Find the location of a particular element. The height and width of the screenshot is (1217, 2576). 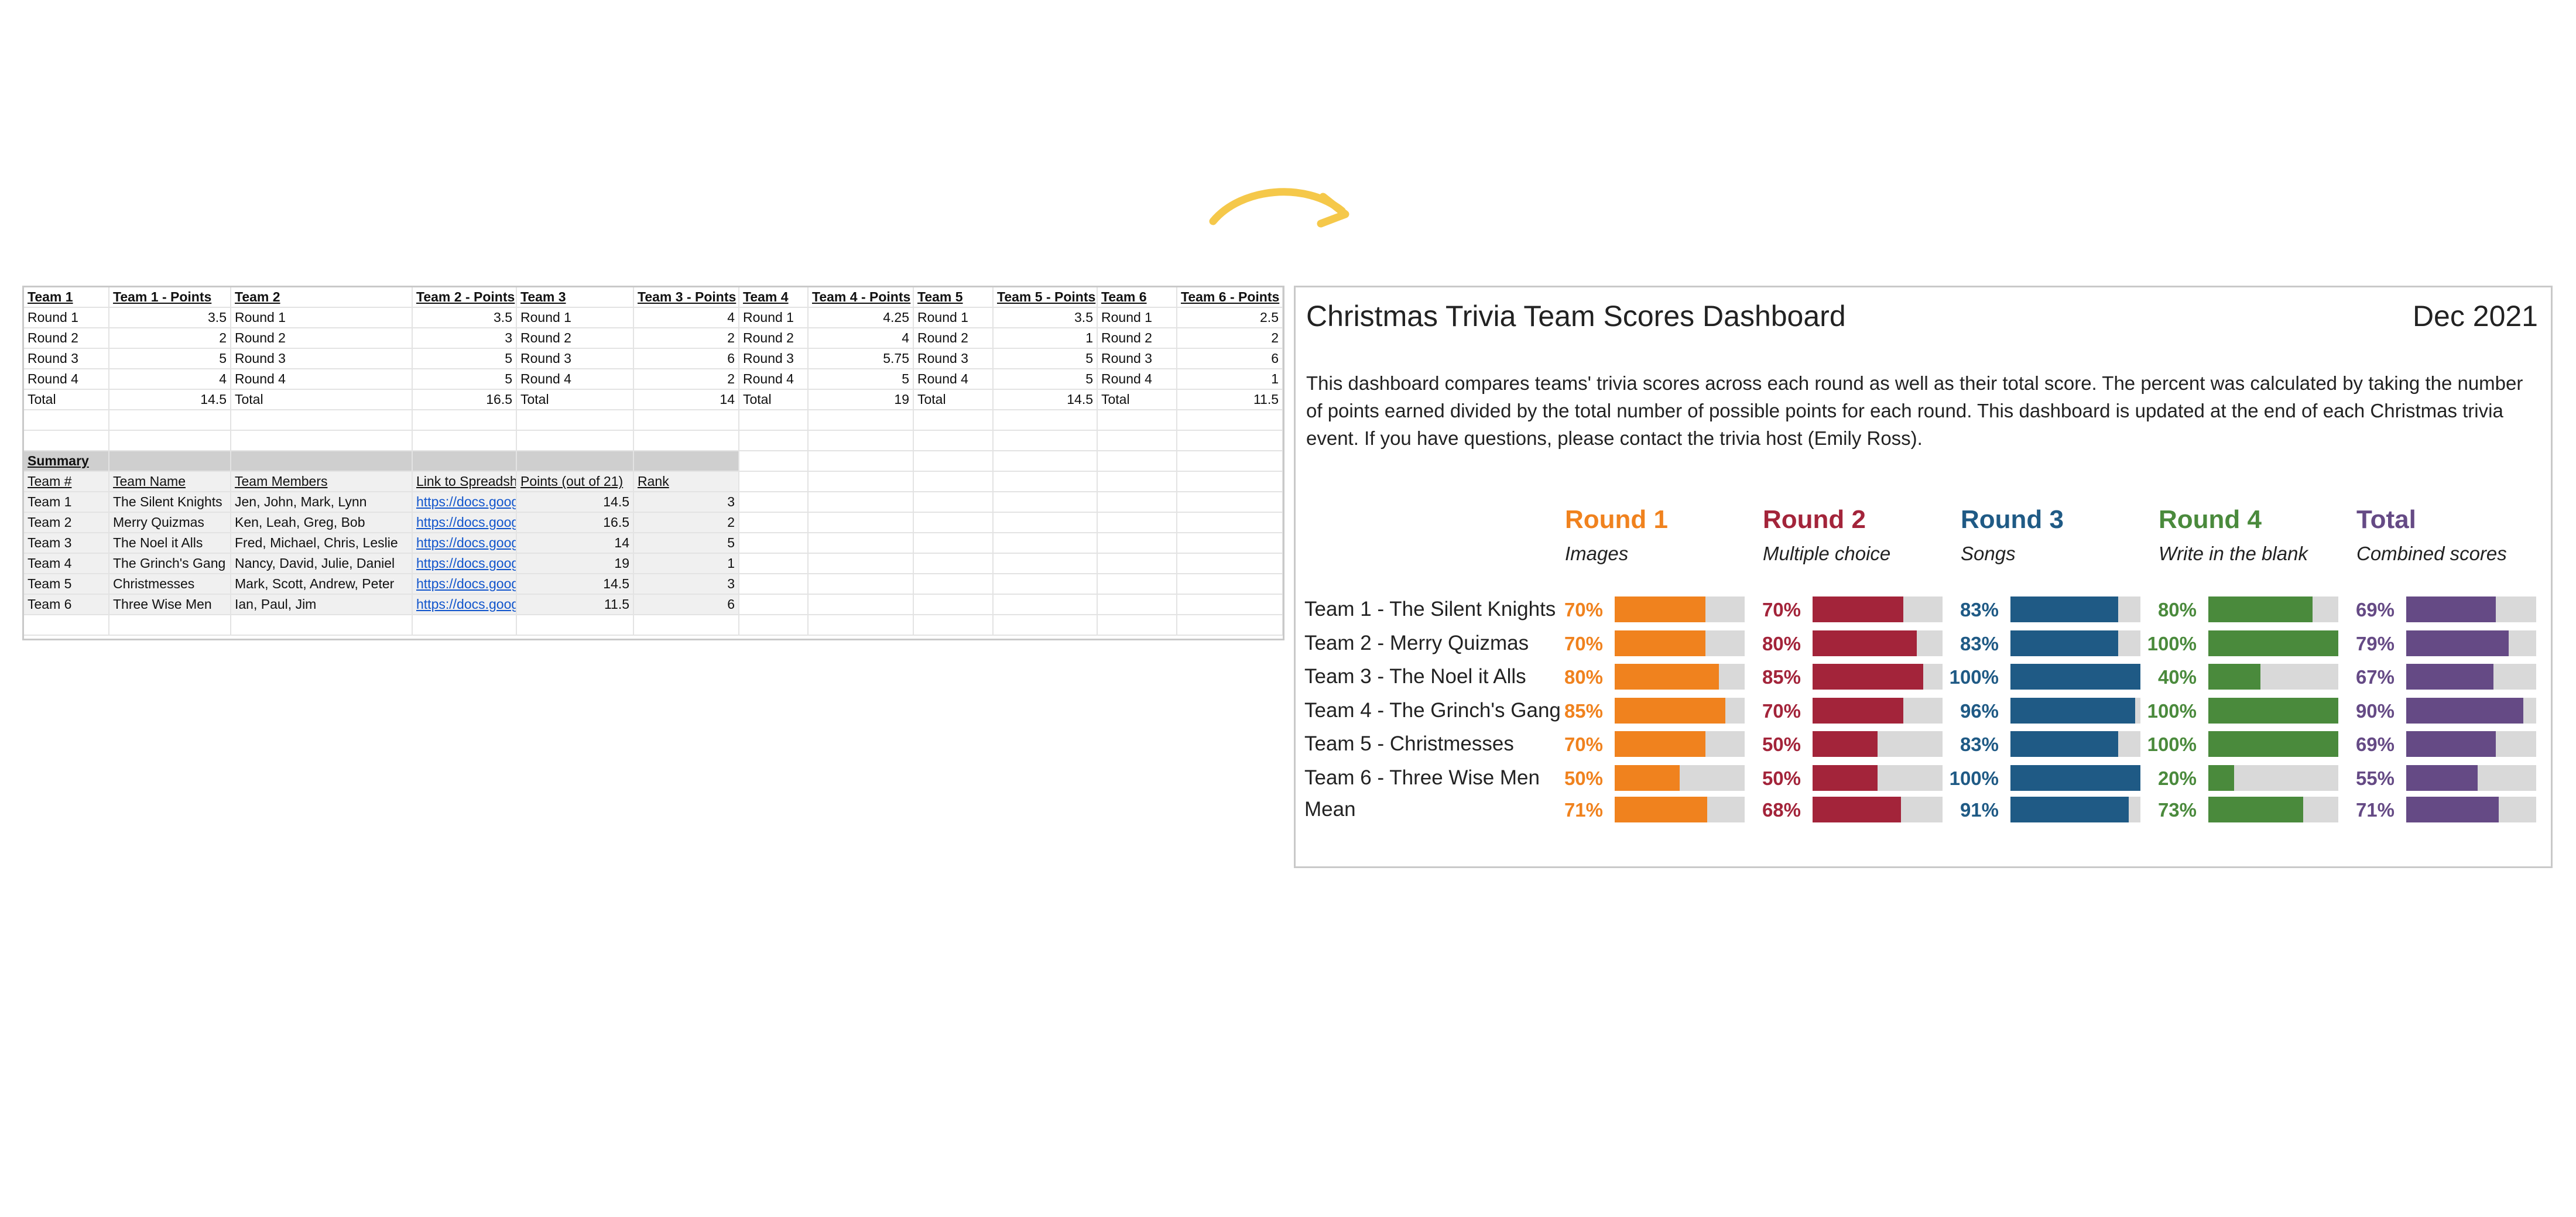

summary-title: Summary is located at coordinates (66, 461).